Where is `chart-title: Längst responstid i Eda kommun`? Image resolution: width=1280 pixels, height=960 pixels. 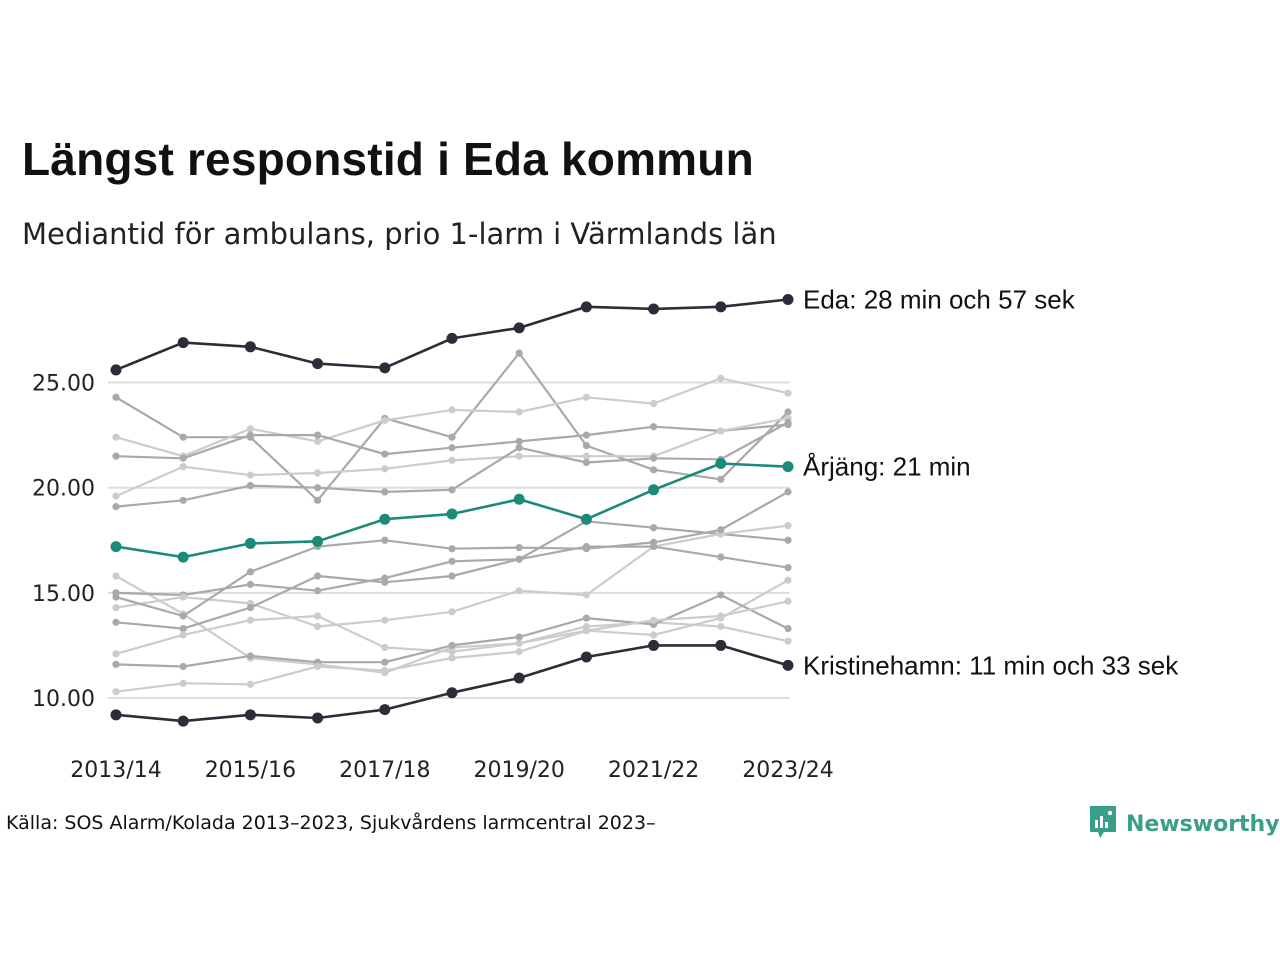 chart-title: Längst responstid i Eda kommun is located at coordinates (388, 159).